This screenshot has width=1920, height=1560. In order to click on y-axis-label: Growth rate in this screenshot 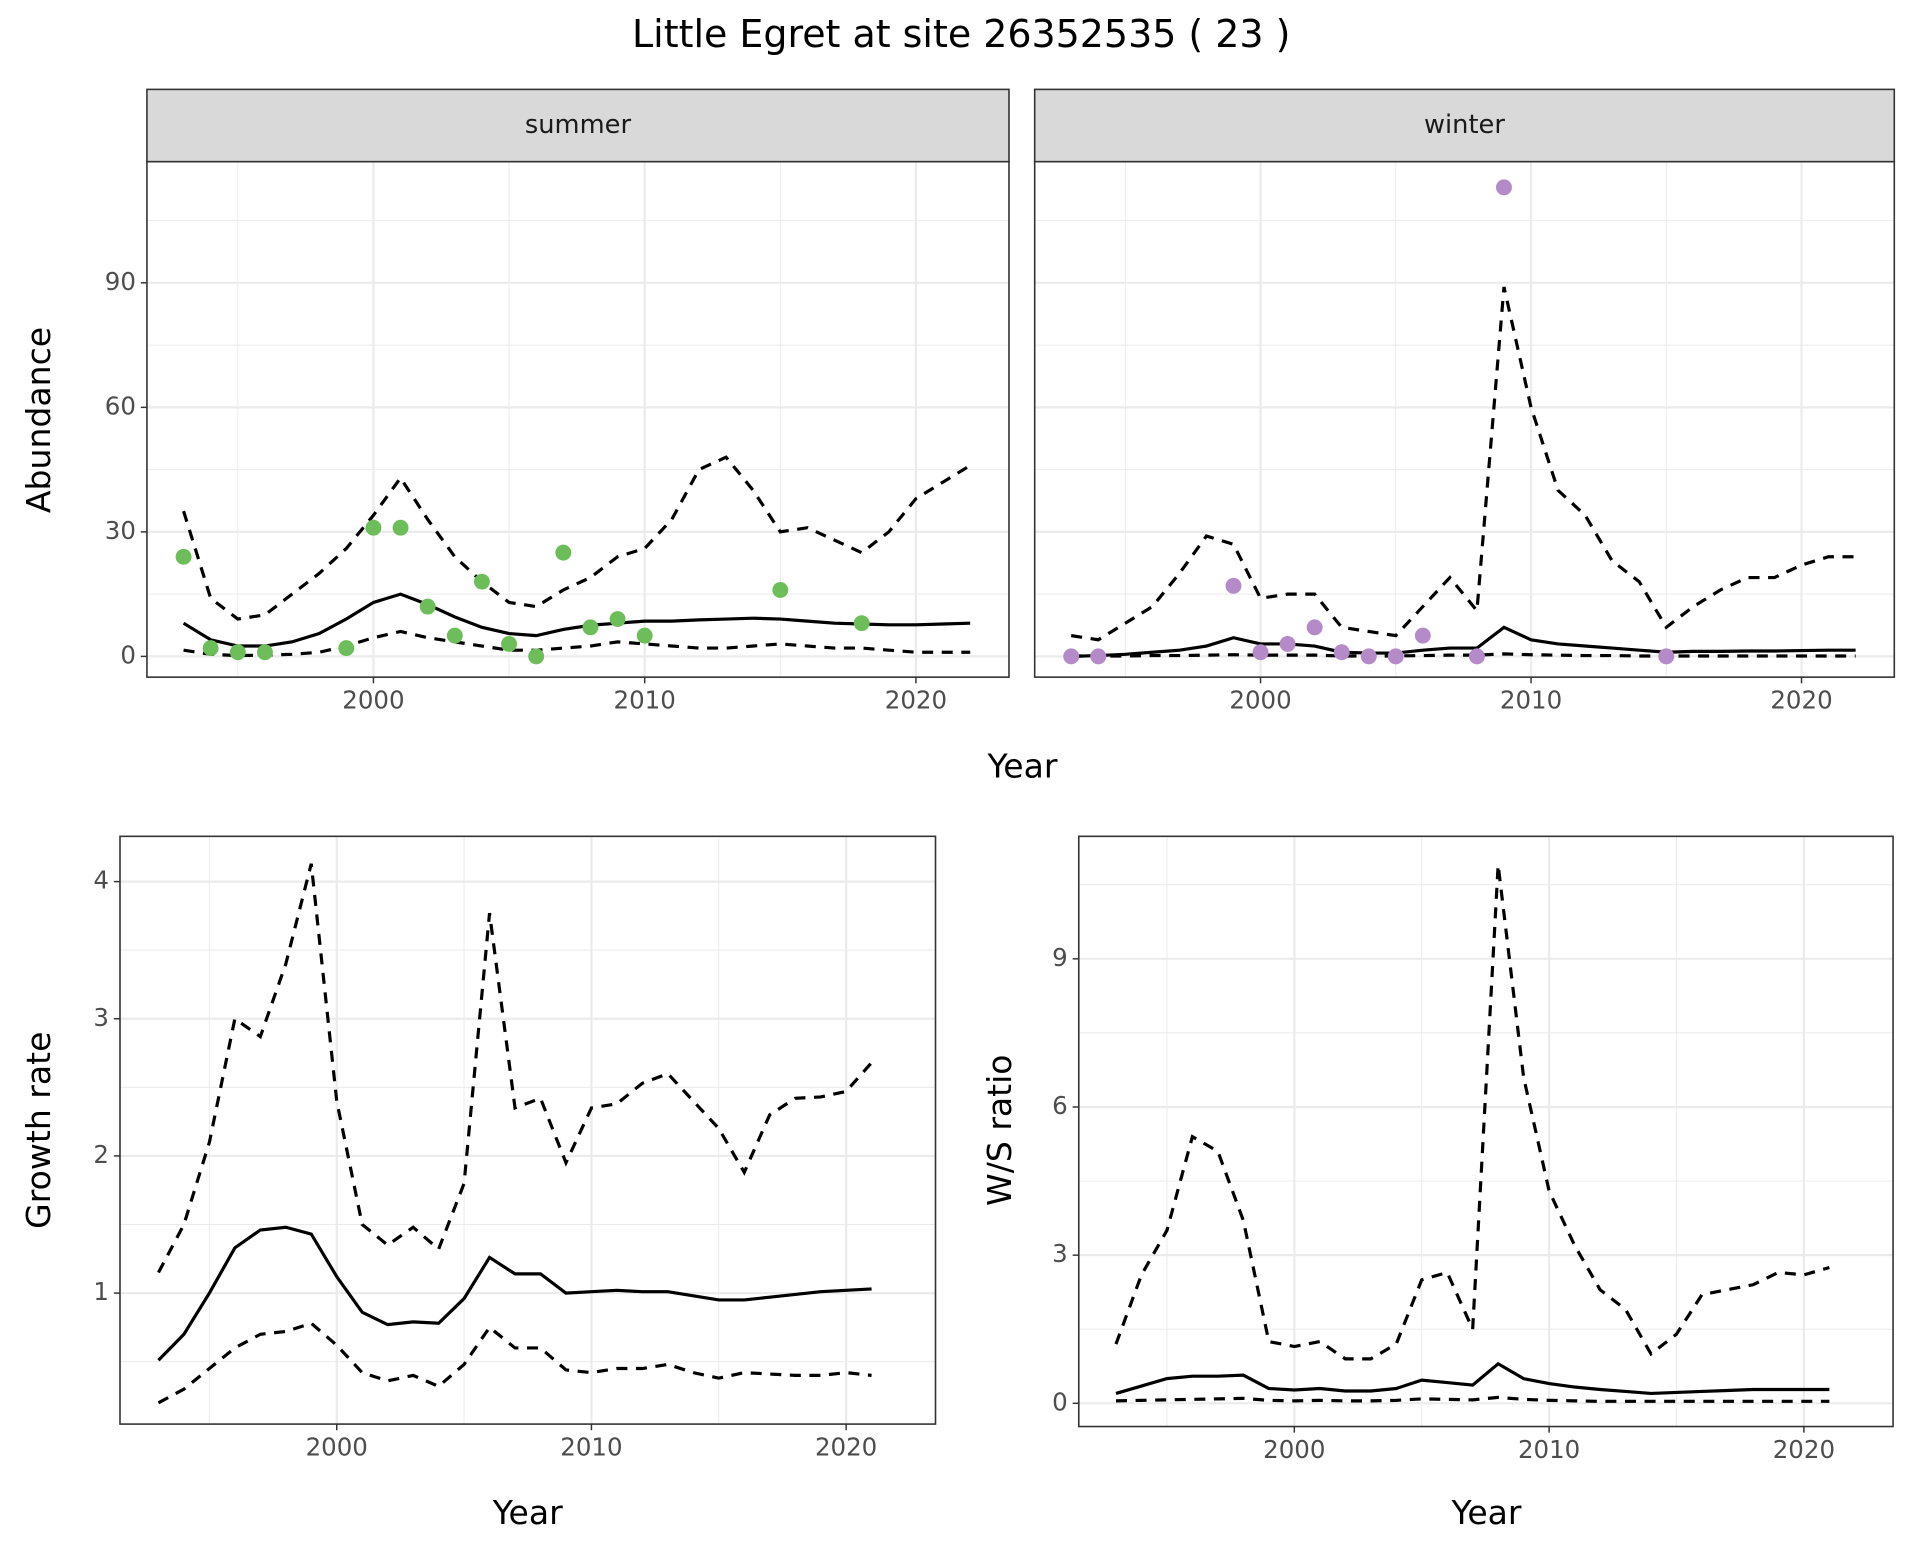, I will do `click(38, 1130)`.